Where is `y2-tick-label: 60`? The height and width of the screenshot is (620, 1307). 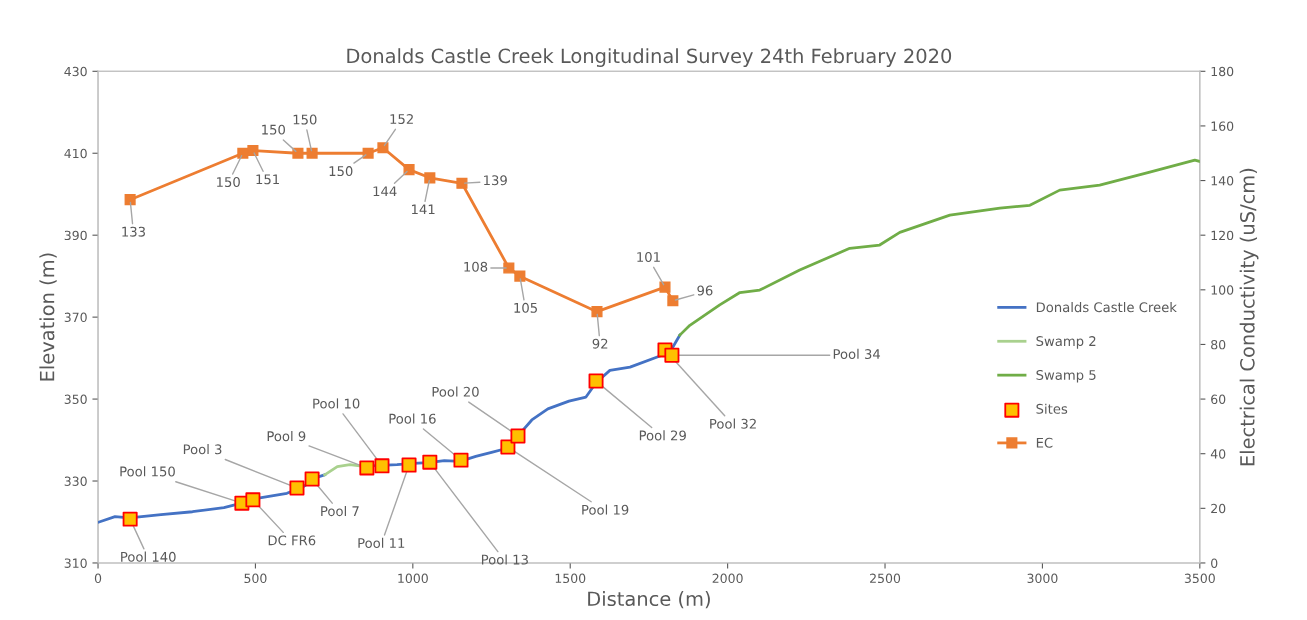
y2-tick-label: 60 is located at coordinates (1218, 399).